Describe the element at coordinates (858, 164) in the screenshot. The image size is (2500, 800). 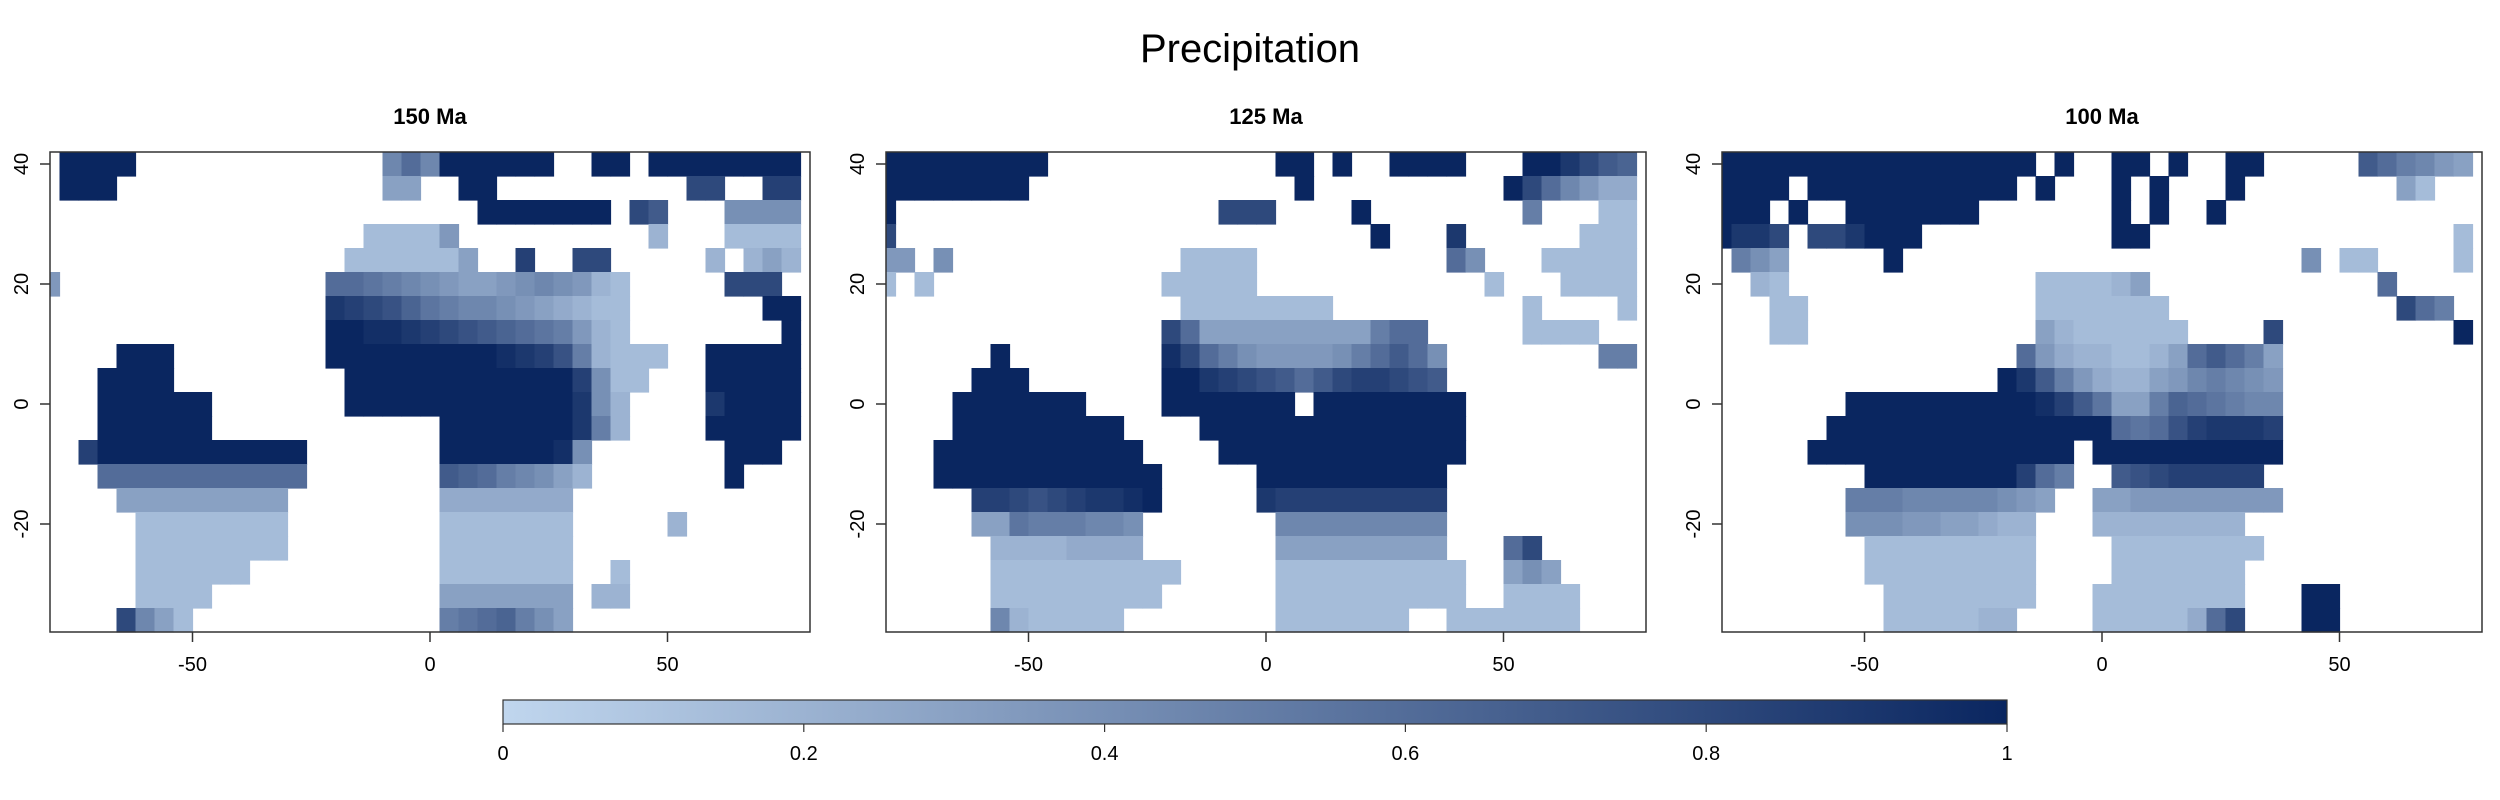
I see `y-tick-label: 40` at that location.